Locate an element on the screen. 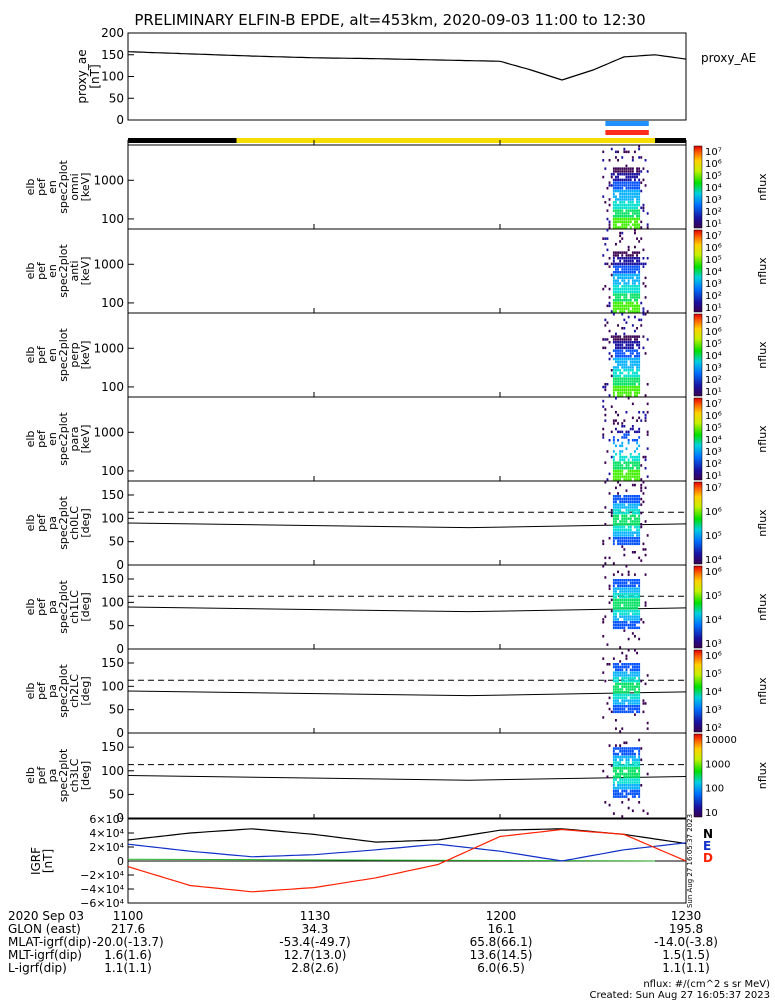  colorbar-ch0 is located at coordinates (698, 523).